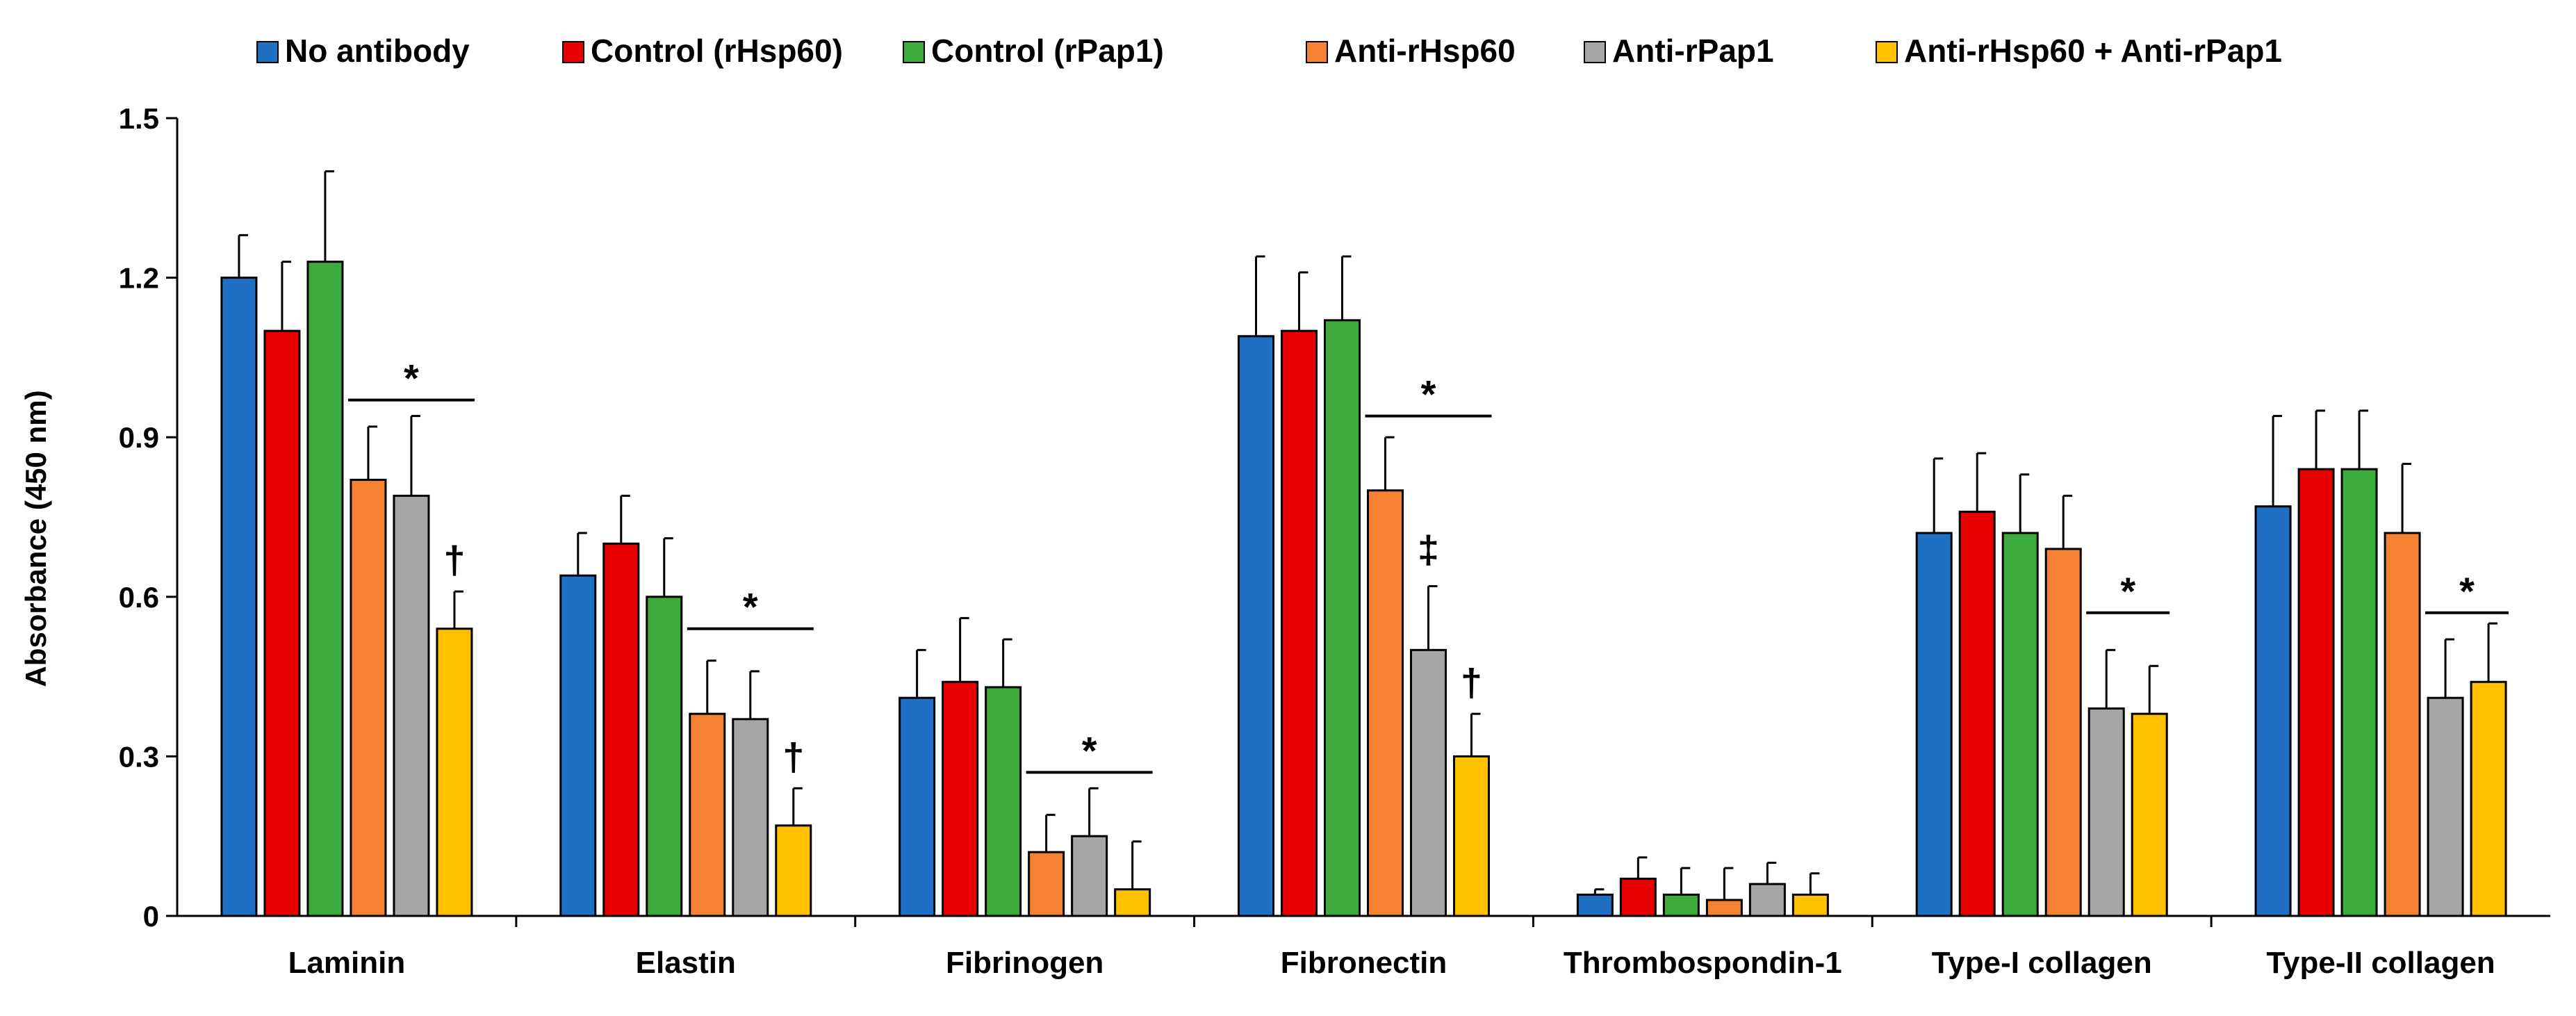  Describe the element at coordinates (1364, 963) in the screenshot. I see `category-label-fibronectin: Fibronectin` at that location.